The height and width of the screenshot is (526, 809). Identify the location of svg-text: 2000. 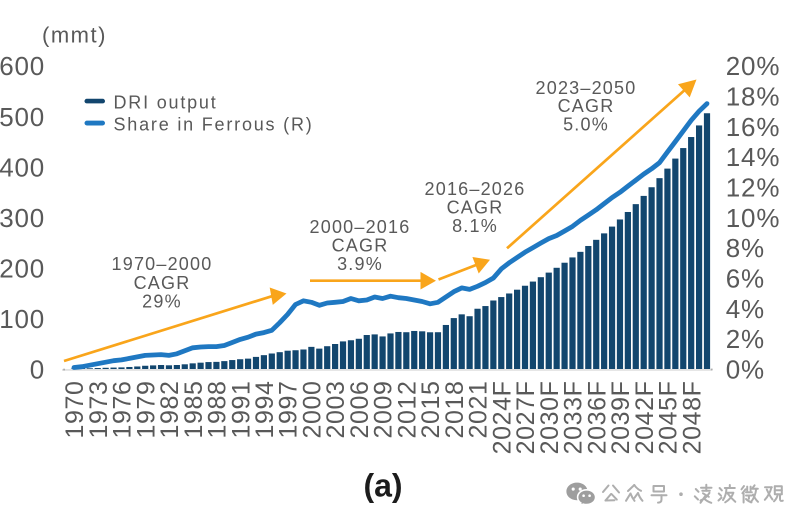
(313, 410).